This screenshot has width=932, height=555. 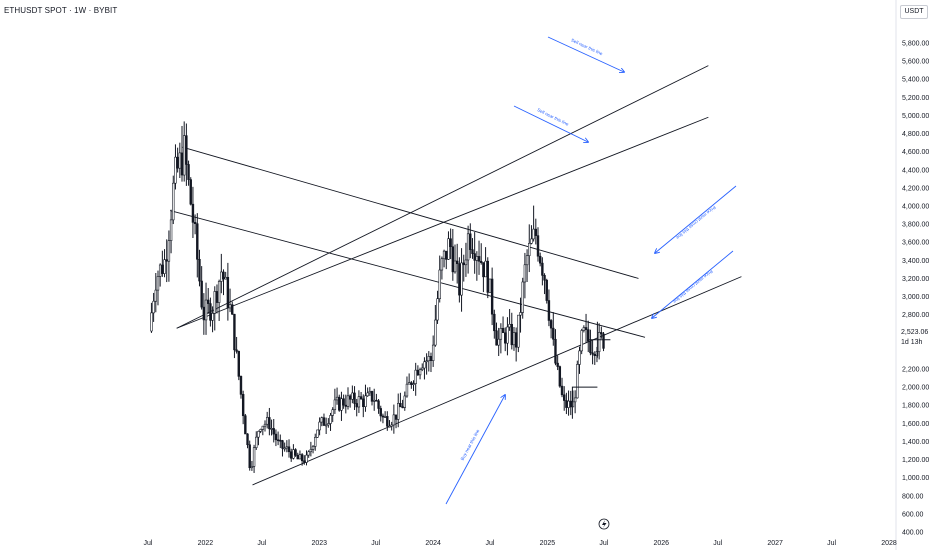 I want to click on price-tick-24: 800.00, so click(x=913, y=496).